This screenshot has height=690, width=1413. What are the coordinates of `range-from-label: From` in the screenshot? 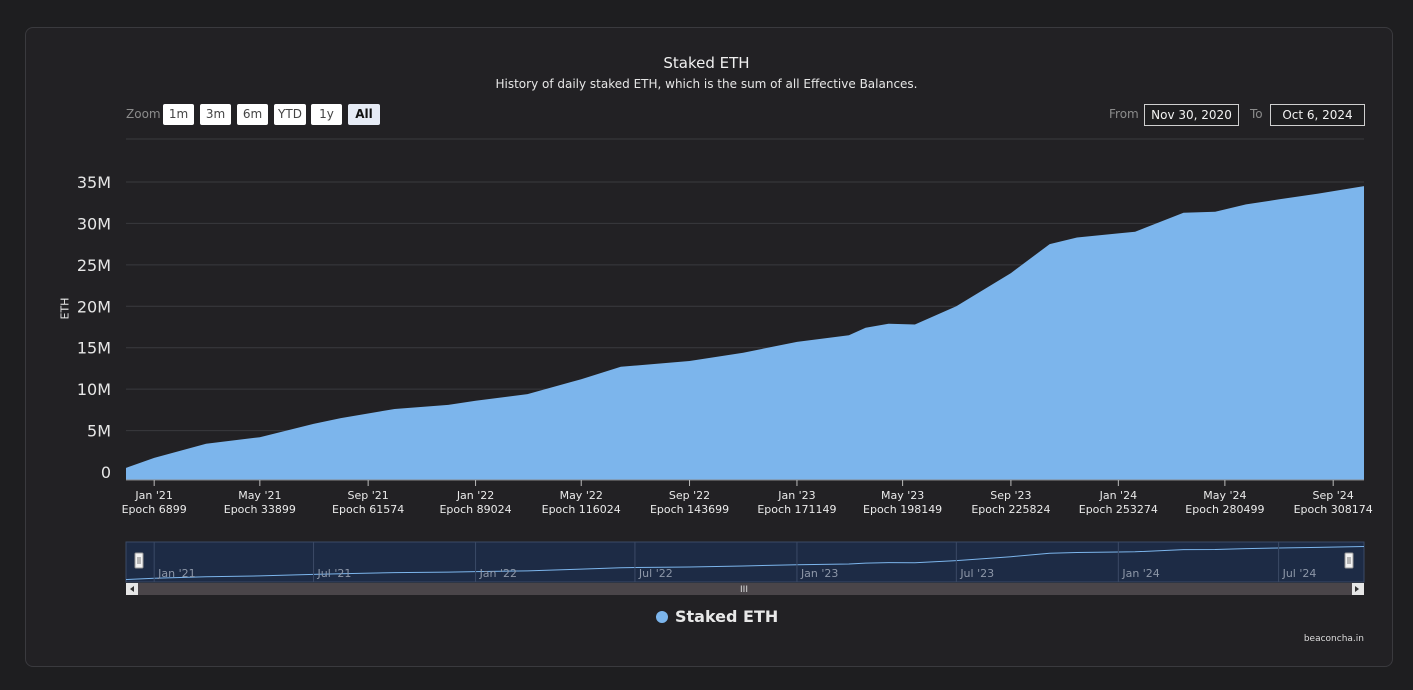 It's located at (1124, 114).